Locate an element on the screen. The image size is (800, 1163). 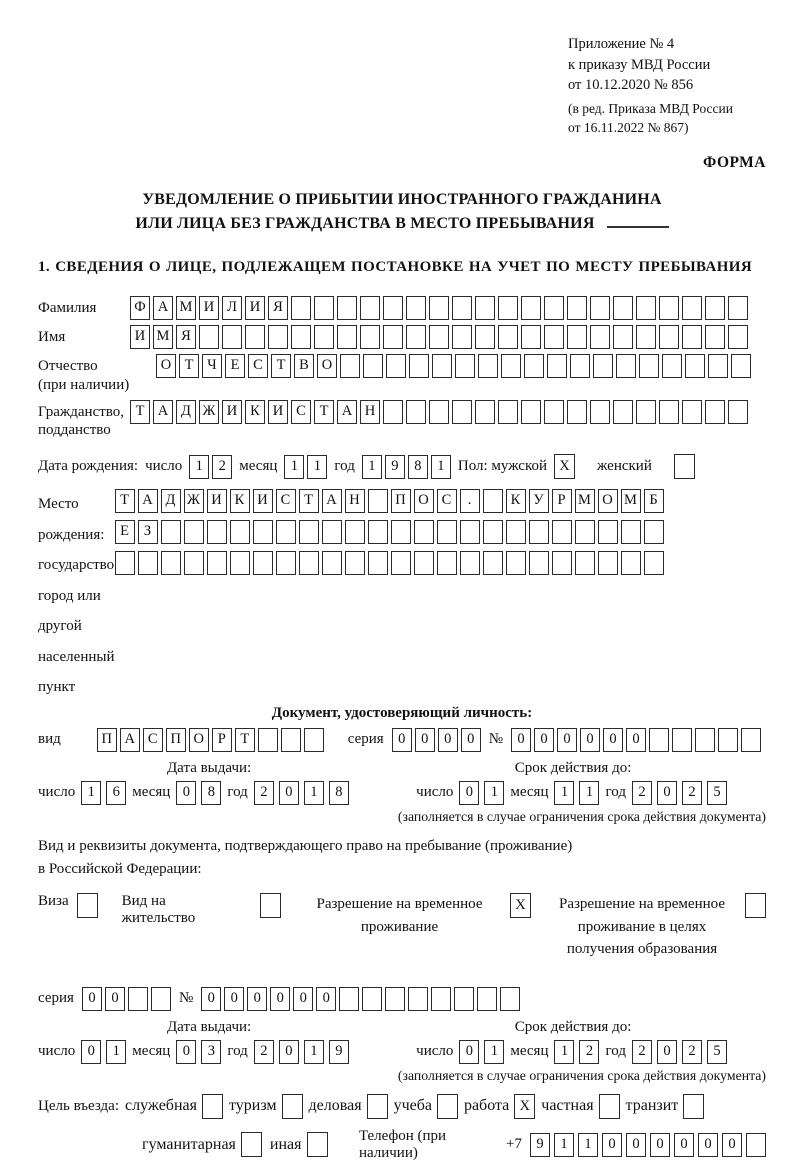
residence-permit-checkbox is located at coordinates (270, 906).